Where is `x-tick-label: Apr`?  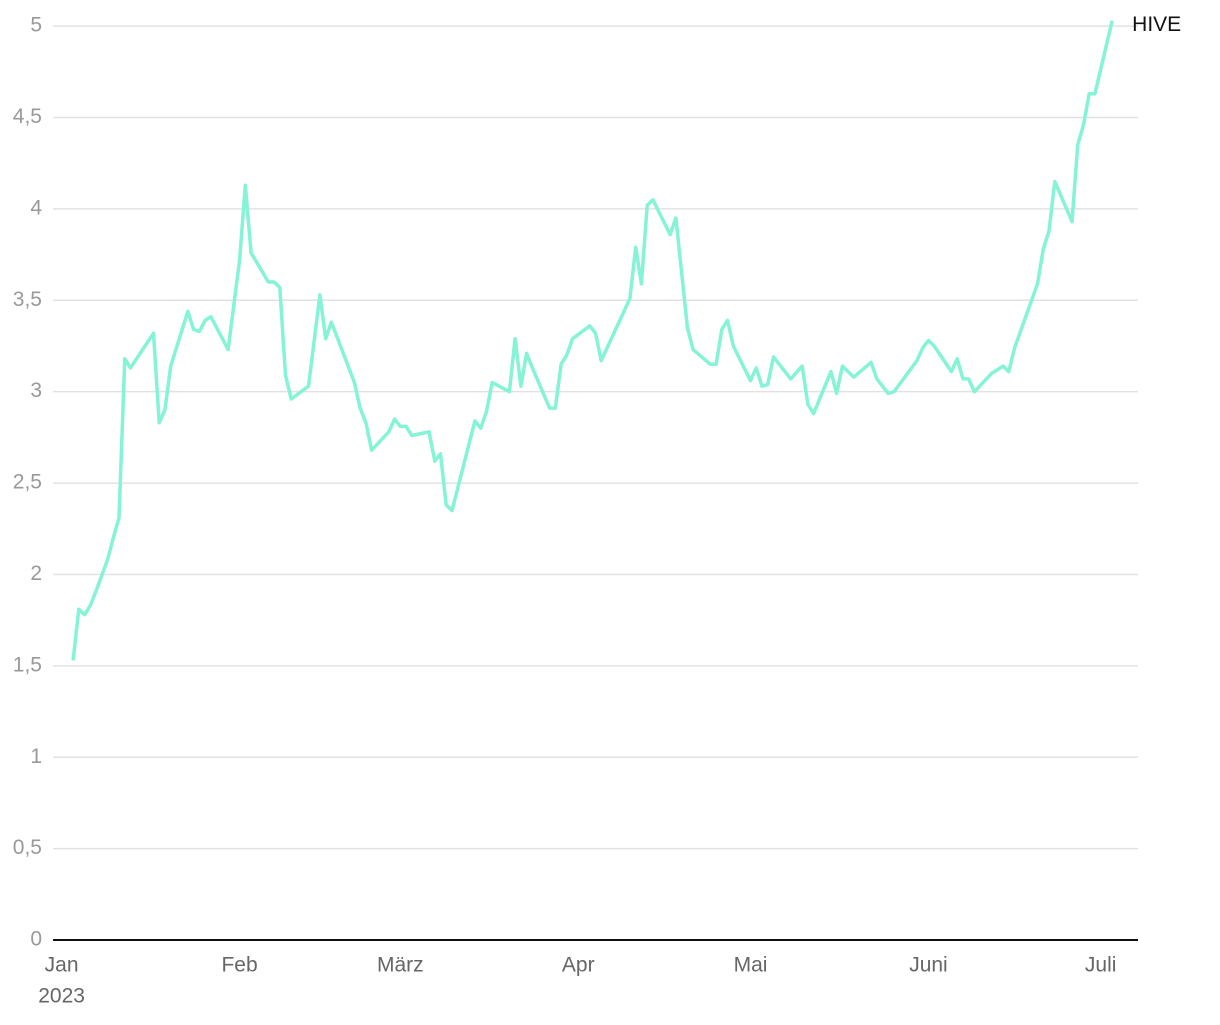 x-tick-label: Apr is located at coordinates (578, 965).